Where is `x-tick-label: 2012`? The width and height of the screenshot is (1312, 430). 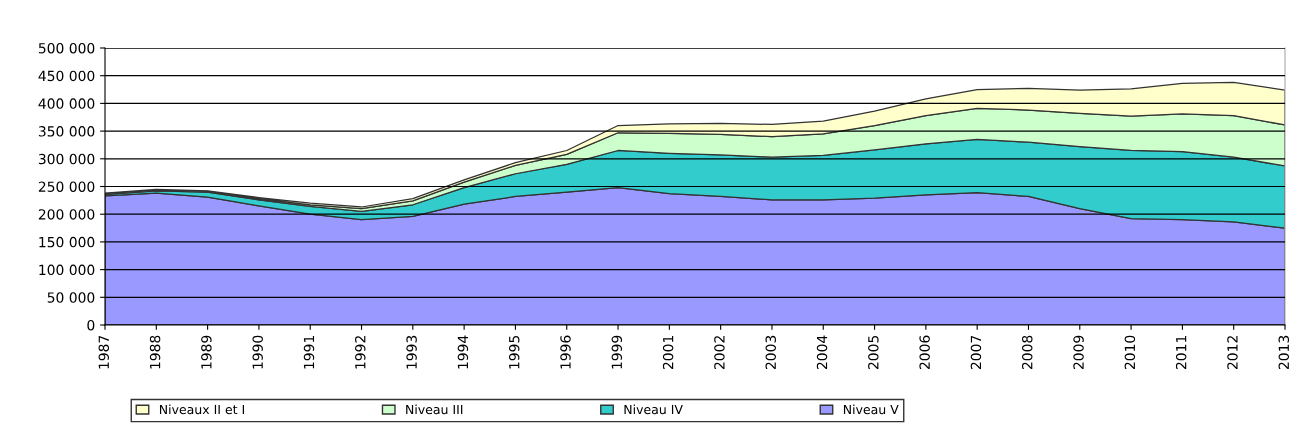 x-tick-label: 2012 is located at coordinates (1232, 353).